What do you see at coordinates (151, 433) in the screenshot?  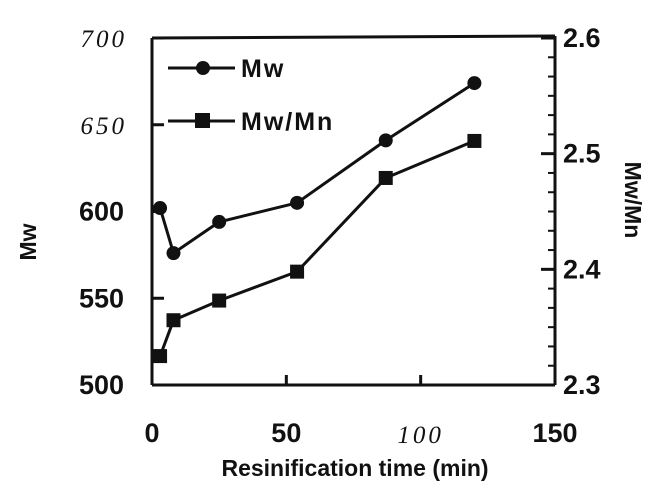 I see `x-tick-label: 0` at bounding box center [151, 433].